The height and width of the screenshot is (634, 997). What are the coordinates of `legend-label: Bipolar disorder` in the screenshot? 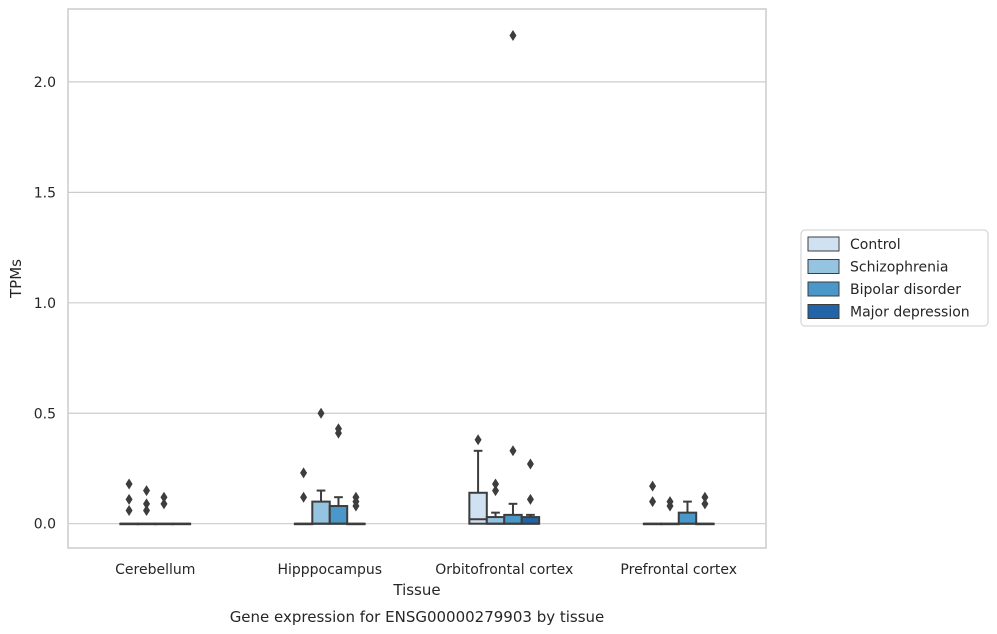 It's located at (905, 290).